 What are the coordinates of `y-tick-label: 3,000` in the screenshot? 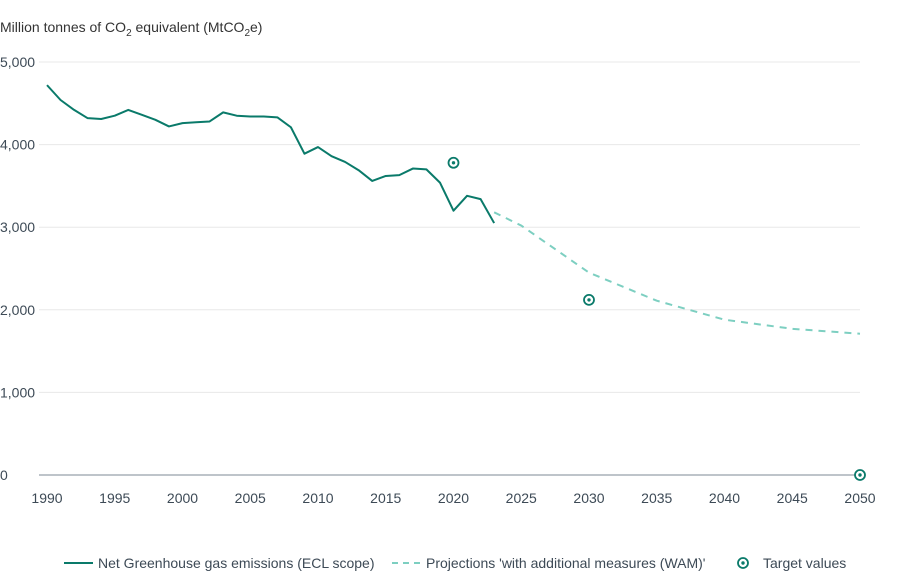 It's located at (17, 227).